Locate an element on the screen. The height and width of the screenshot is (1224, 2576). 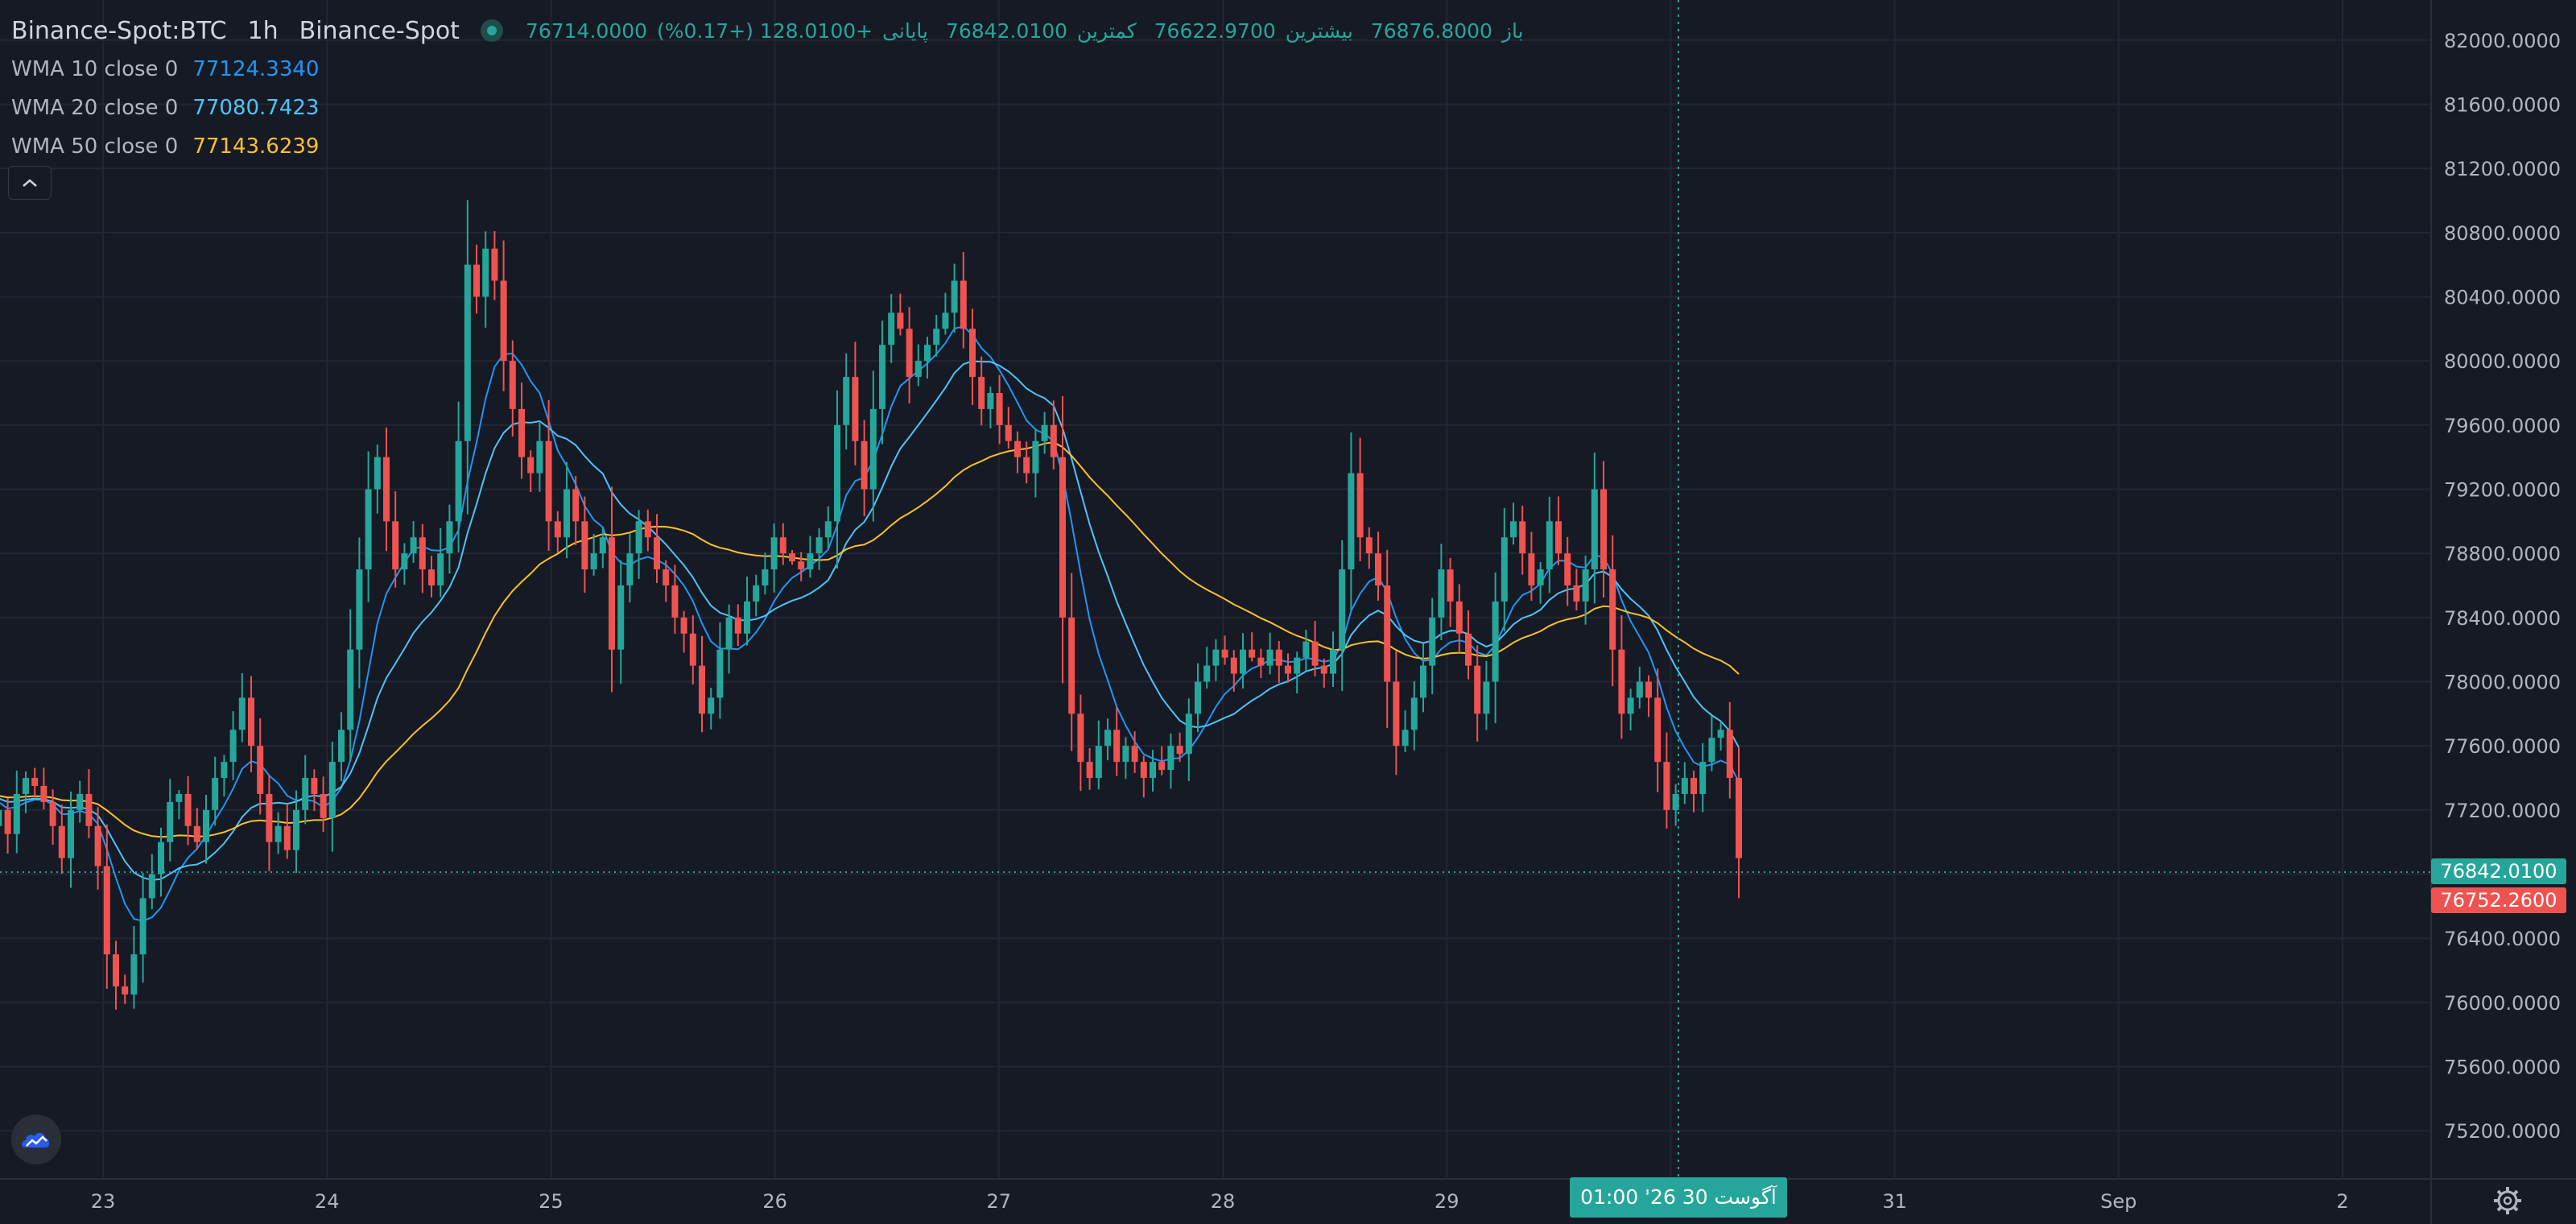
gear-icon is located at coordinates (2507, 1201).